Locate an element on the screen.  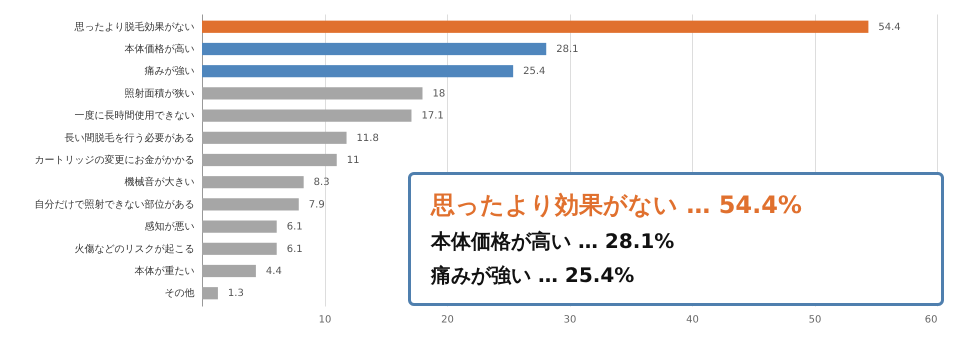
data-label: 11 is located at coordinates (353, 160).